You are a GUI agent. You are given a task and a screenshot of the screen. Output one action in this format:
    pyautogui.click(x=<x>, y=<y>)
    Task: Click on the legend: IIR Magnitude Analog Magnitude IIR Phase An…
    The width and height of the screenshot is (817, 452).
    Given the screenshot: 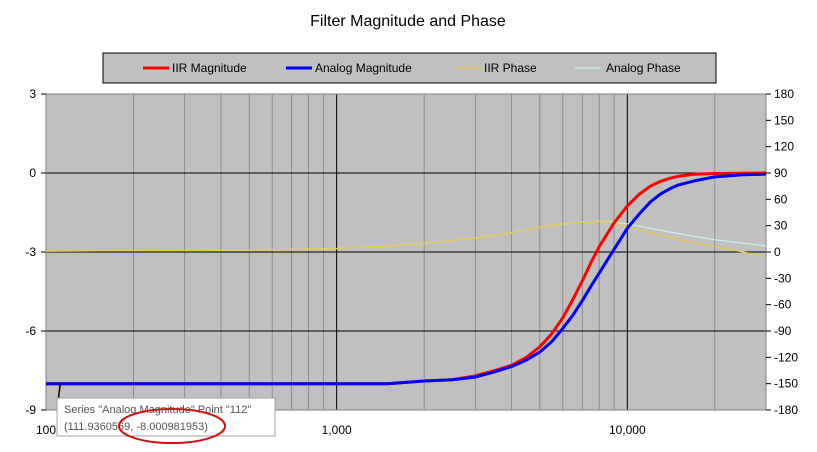 What is the action you would take?
    pyautogui.click(x=412, y=68)
    